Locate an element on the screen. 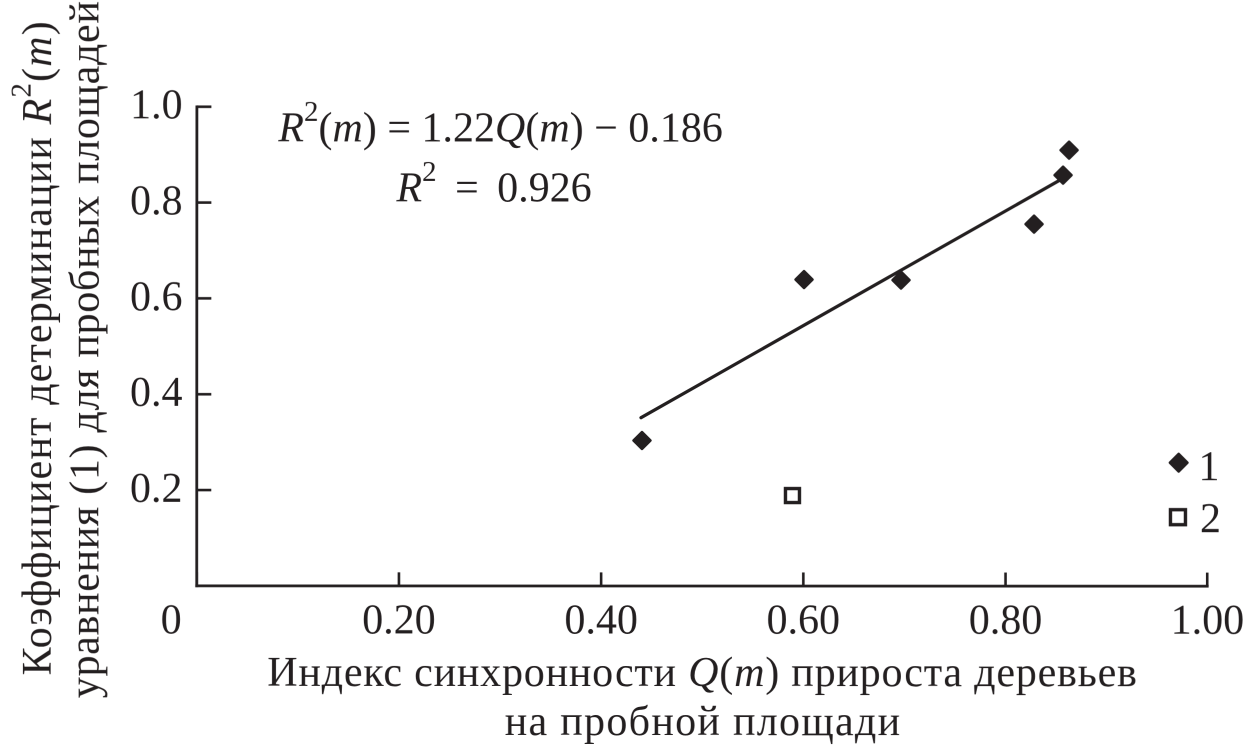  svg-text: 0.6 is located at coordinates (156, 297).